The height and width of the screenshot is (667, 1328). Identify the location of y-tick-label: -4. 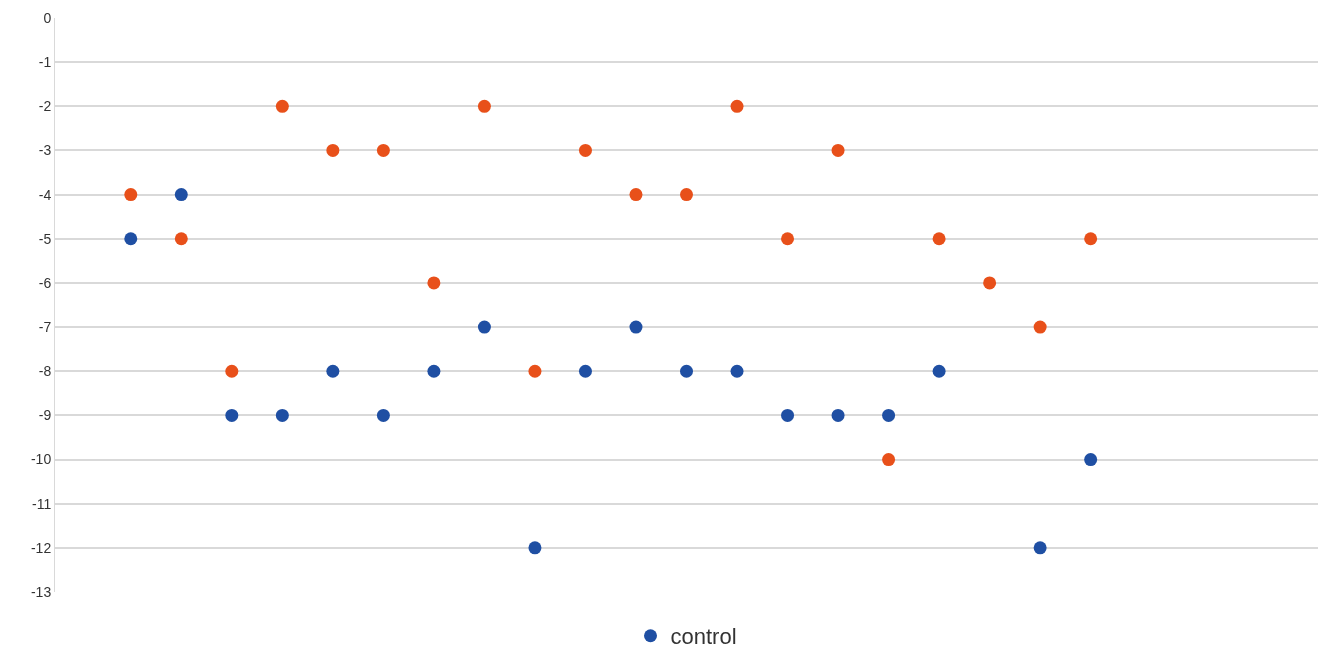
(45, 194).